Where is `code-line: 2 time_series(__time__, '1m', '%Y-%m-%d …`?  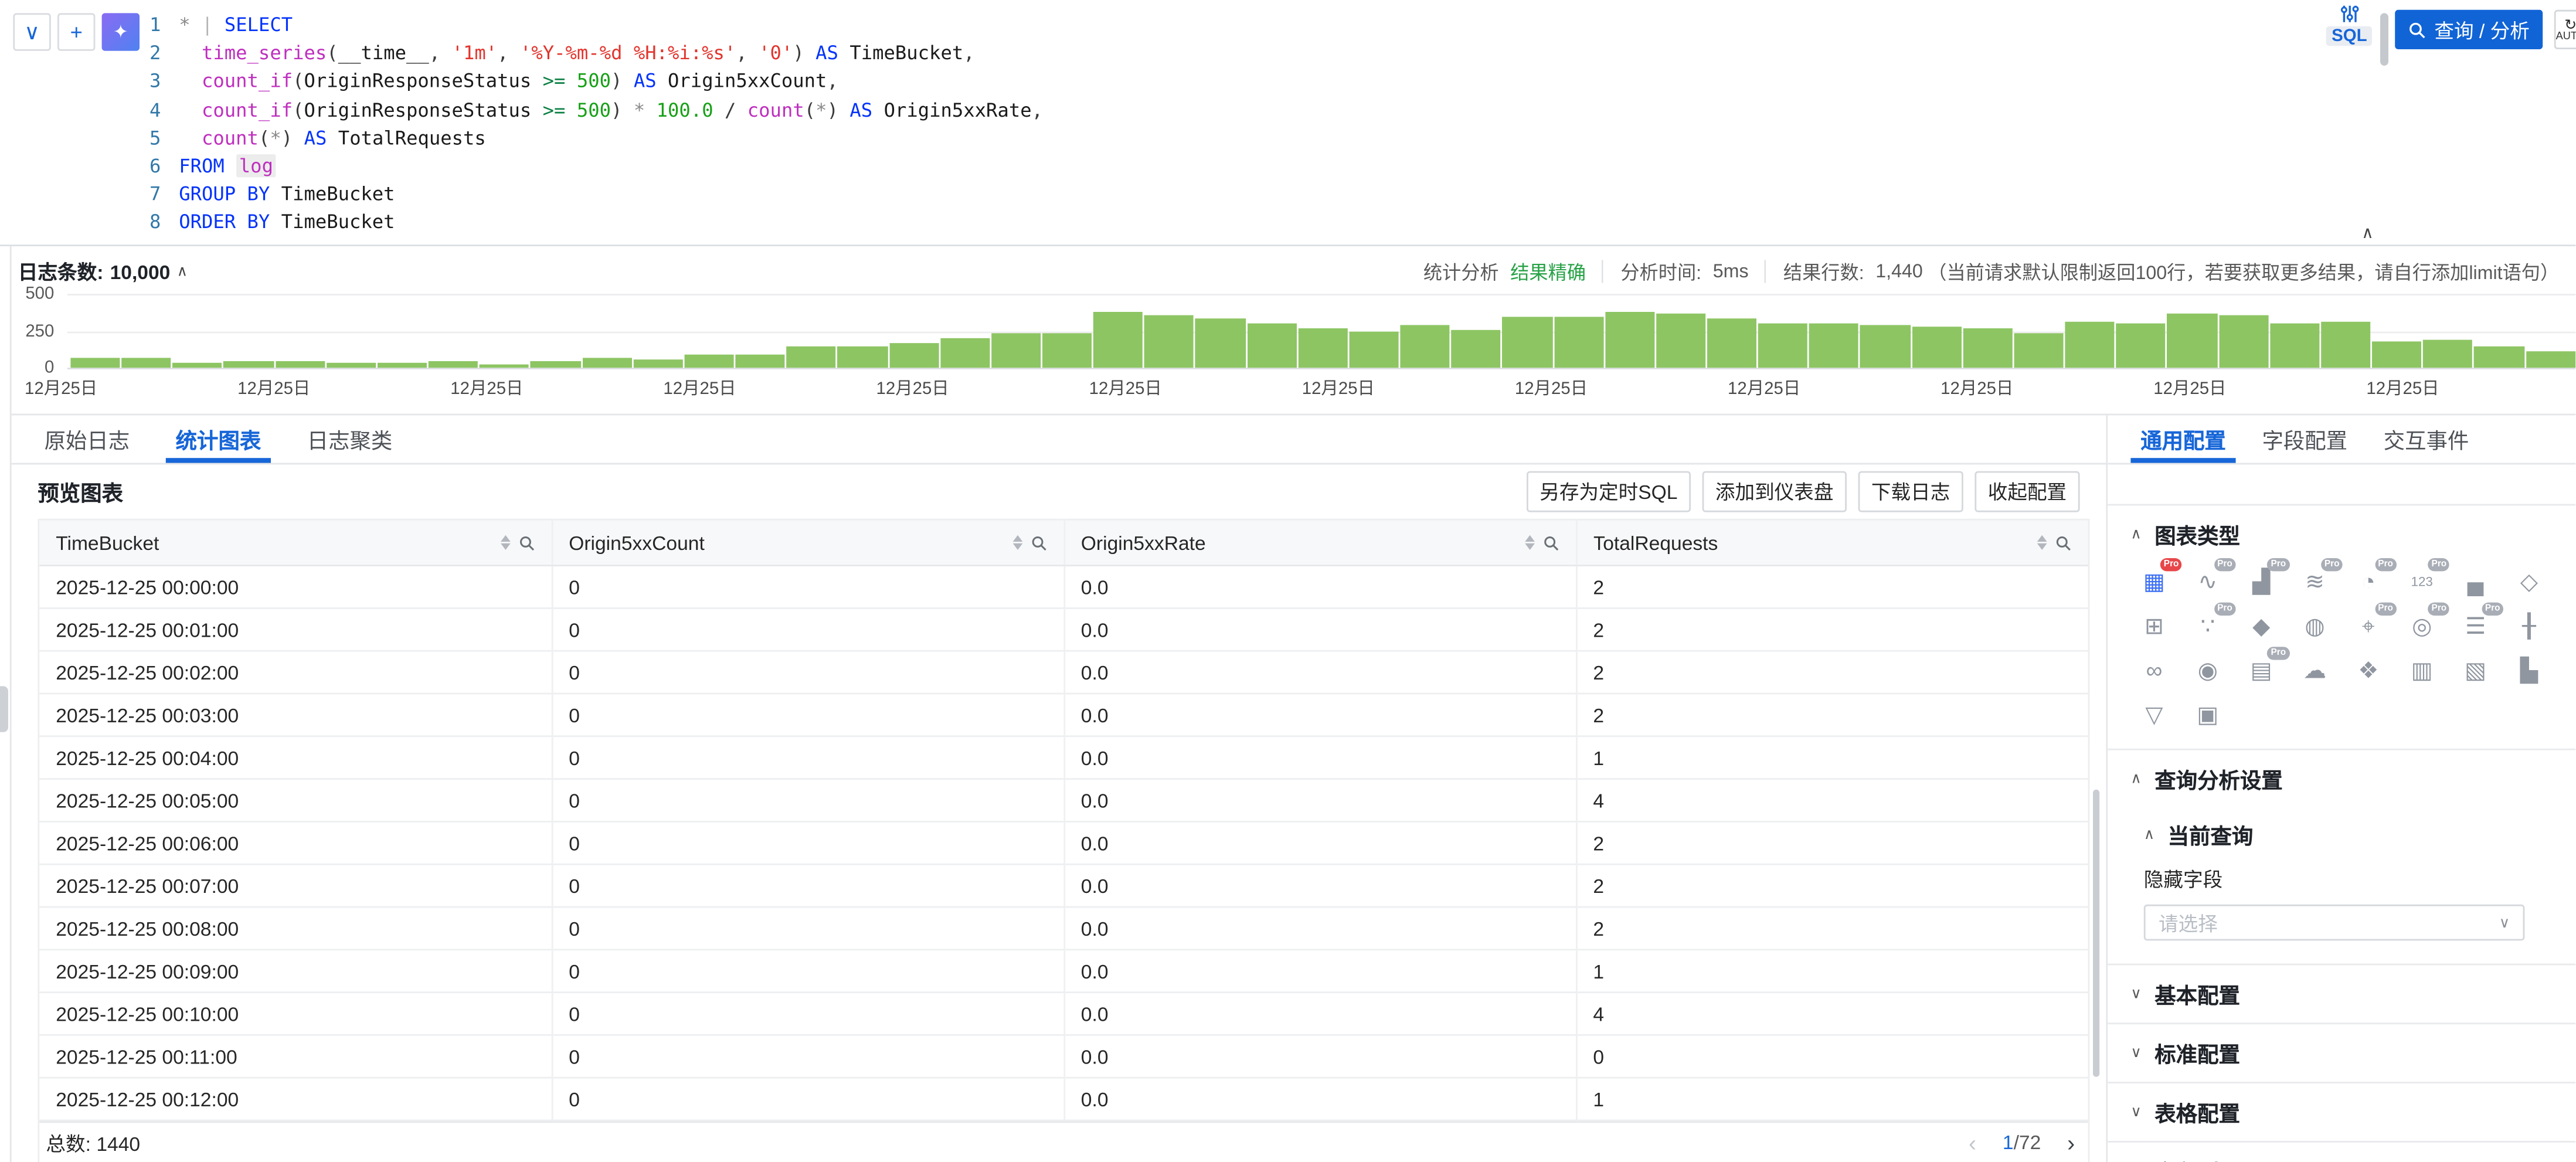
code-line: 2 time_series(__time__, '1m', '%Y-%m-%d … is located at coordinates (591, 54).